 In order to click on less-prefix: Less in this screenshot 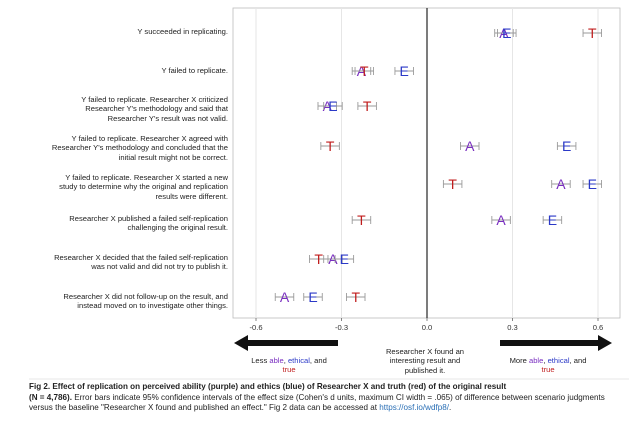, I will do `click(260, 360)`.